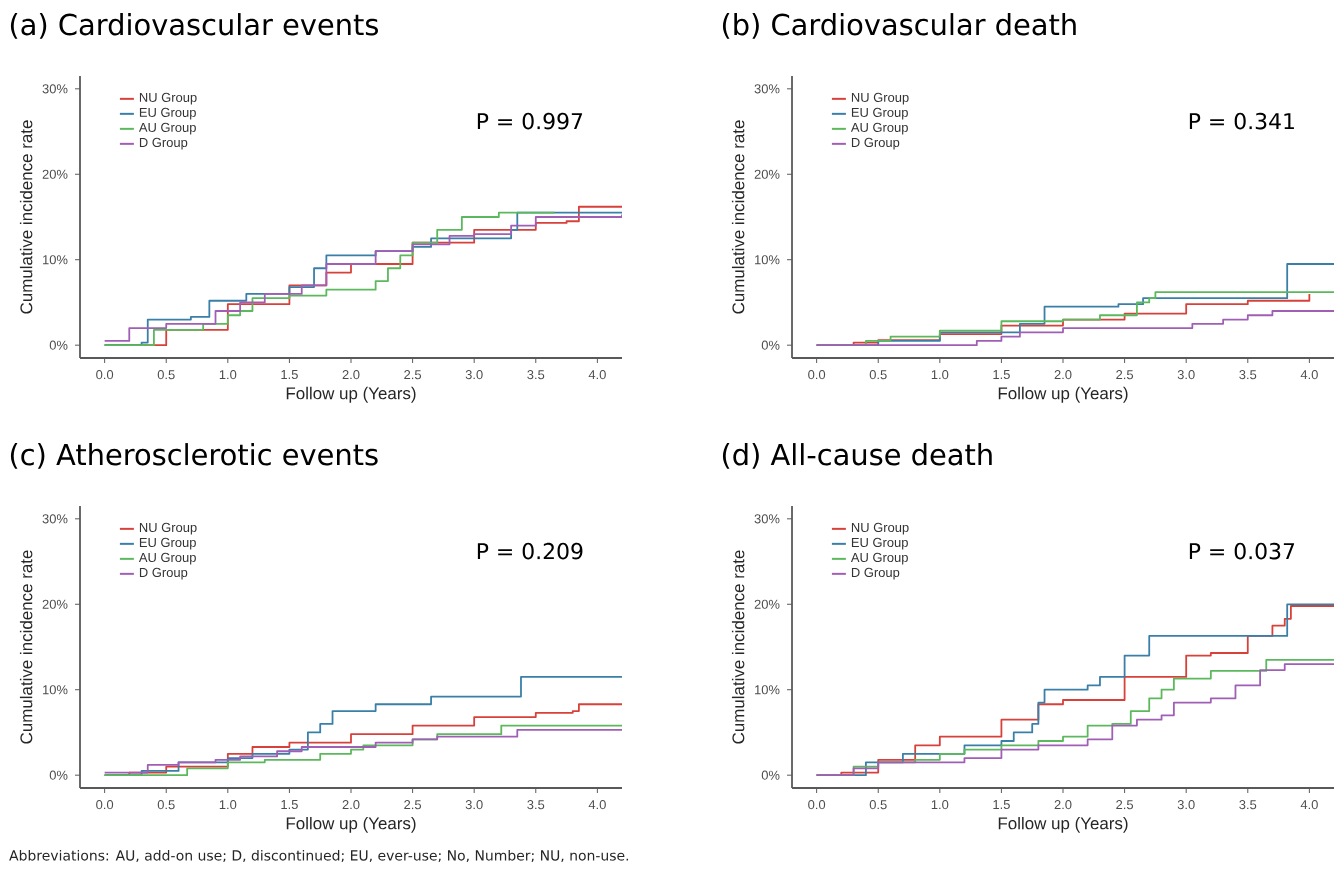 This screenshot has width=1338, height=870. What do you see at coordinates (899, 26) in the screenshot?
I see `chart-title: (b) Cardiovascular death` at bounding box center [899, 26].